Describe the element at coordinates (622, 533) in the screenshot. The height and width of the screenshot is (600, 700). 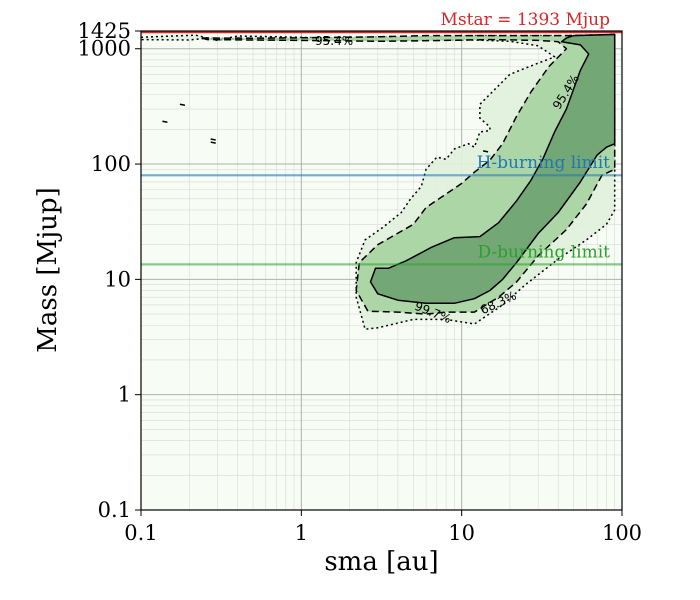
I see `x-tick-label: 100` at that location.